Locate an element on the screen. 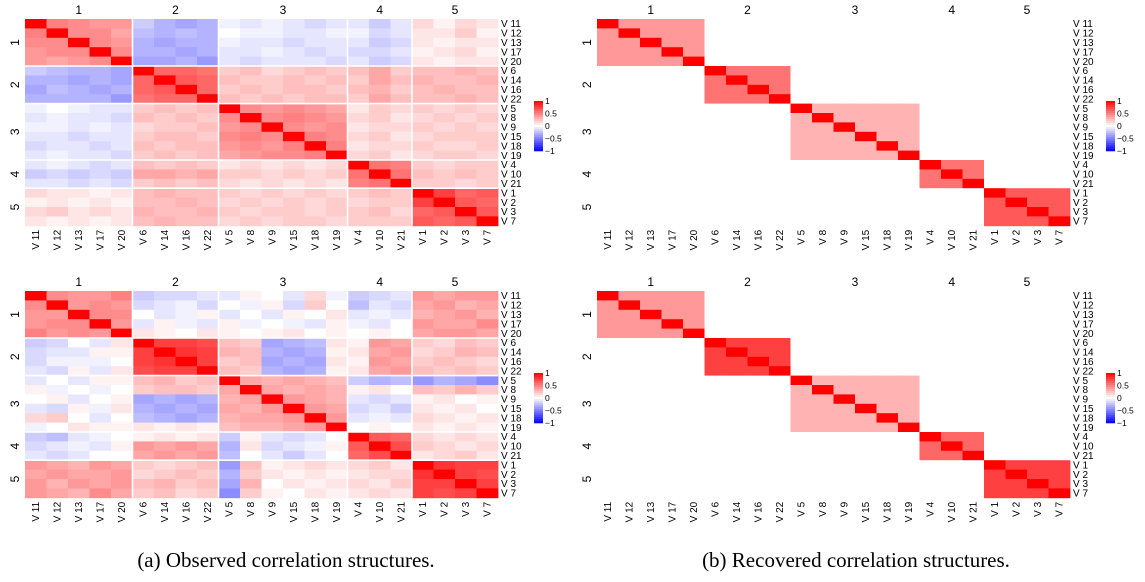 This screenshot has height=582, width=1145. row-label: V 7 is located at coordinates (508, 494).